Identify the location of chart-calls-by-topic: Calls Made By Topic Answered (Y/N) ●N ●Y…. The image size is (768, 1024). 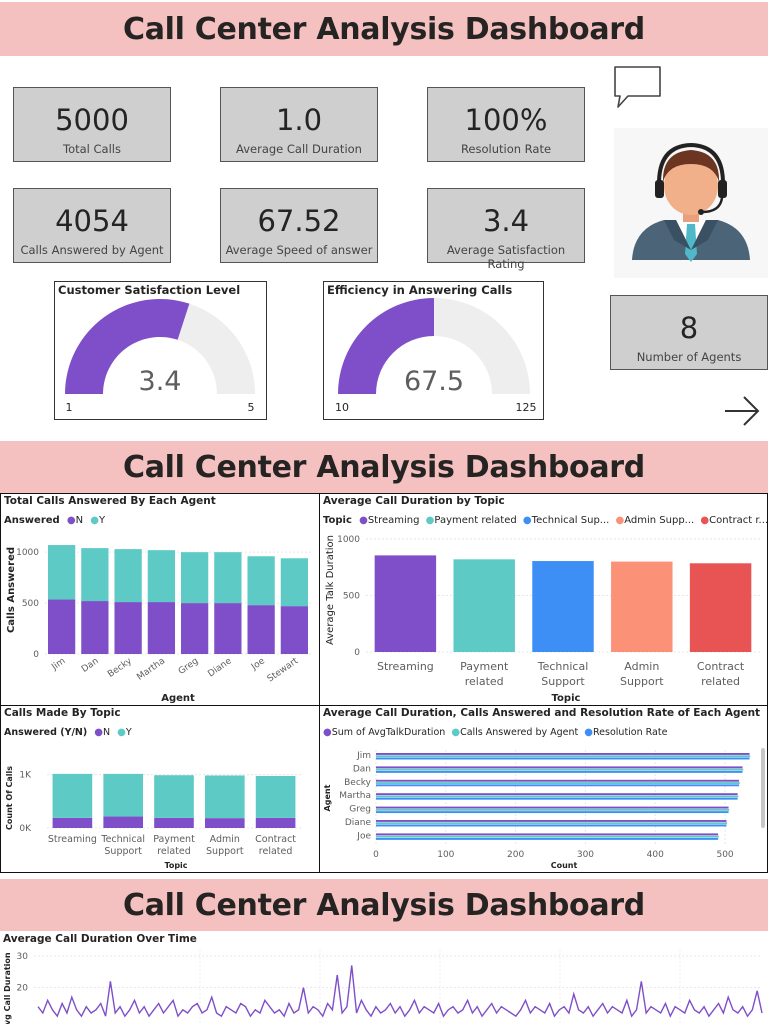
(160, 789).